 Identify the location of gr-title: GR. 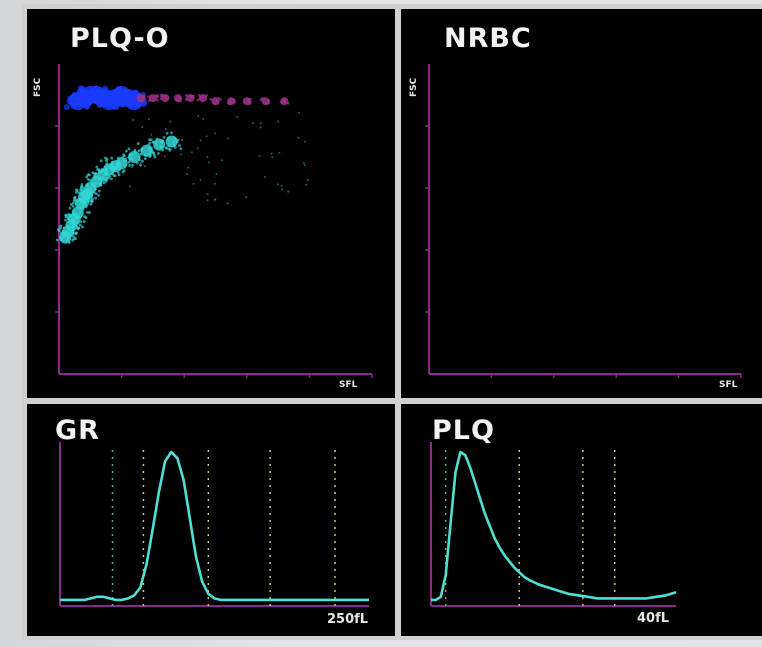
(77, 430).